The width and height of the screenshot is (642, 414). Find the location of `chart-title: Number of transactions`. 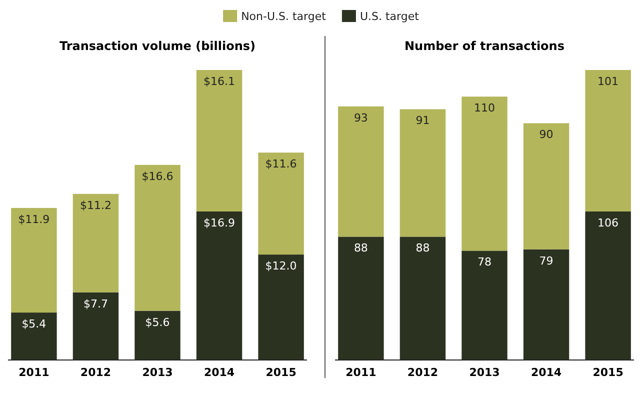

chart-title: Number of transactions is located at coordinates (484, 46).